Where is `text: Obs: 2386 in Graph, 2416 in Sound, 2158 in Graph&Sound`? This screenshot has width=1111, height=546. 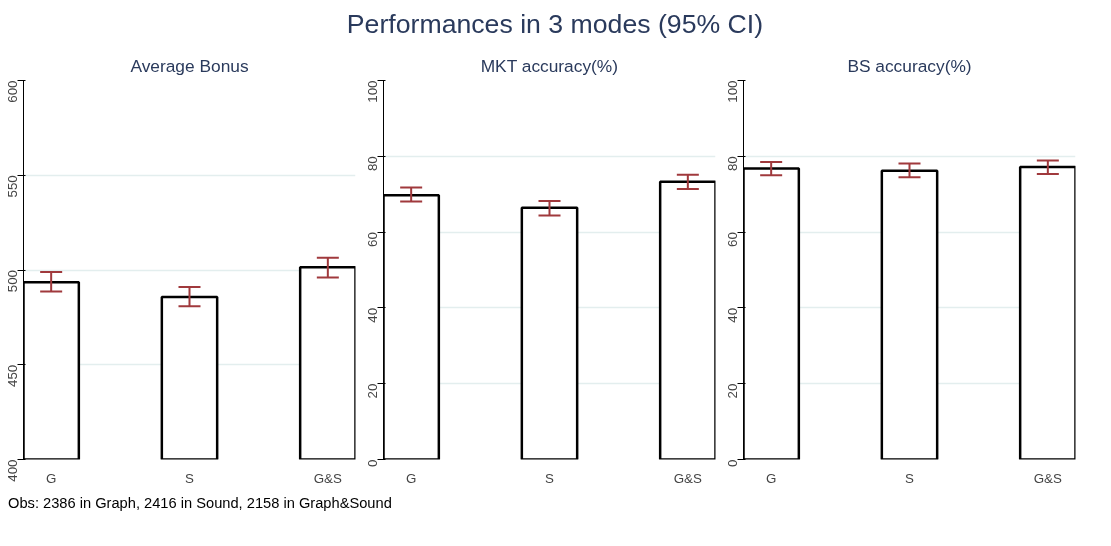
text: Obs: 2386 in Graph, 2416 in Sound, 2158 in Graph&Sound is located at coordinates (200, 504).